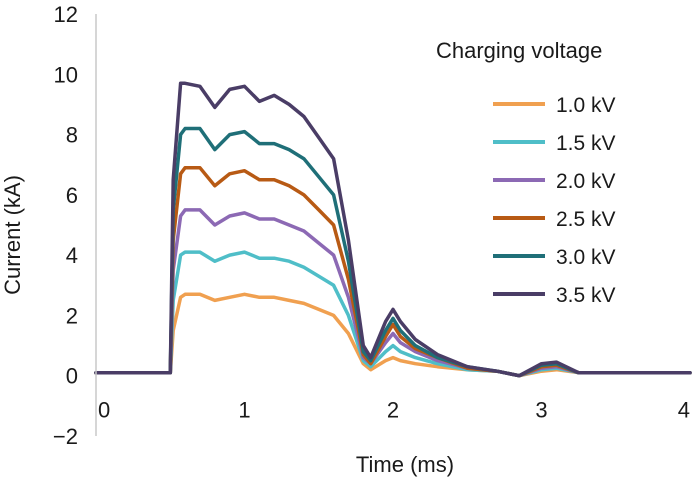  What do you see at coordinates (66, 74) in the screenshot?
I see `y-tick-label: 10` at bounding box center [66, 74].